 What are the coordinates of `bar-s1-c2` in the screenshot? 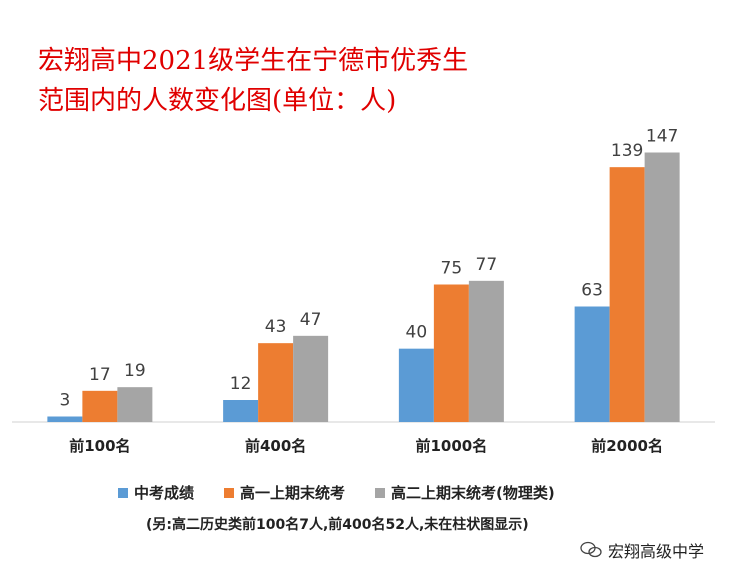 It's located at (451, 353).